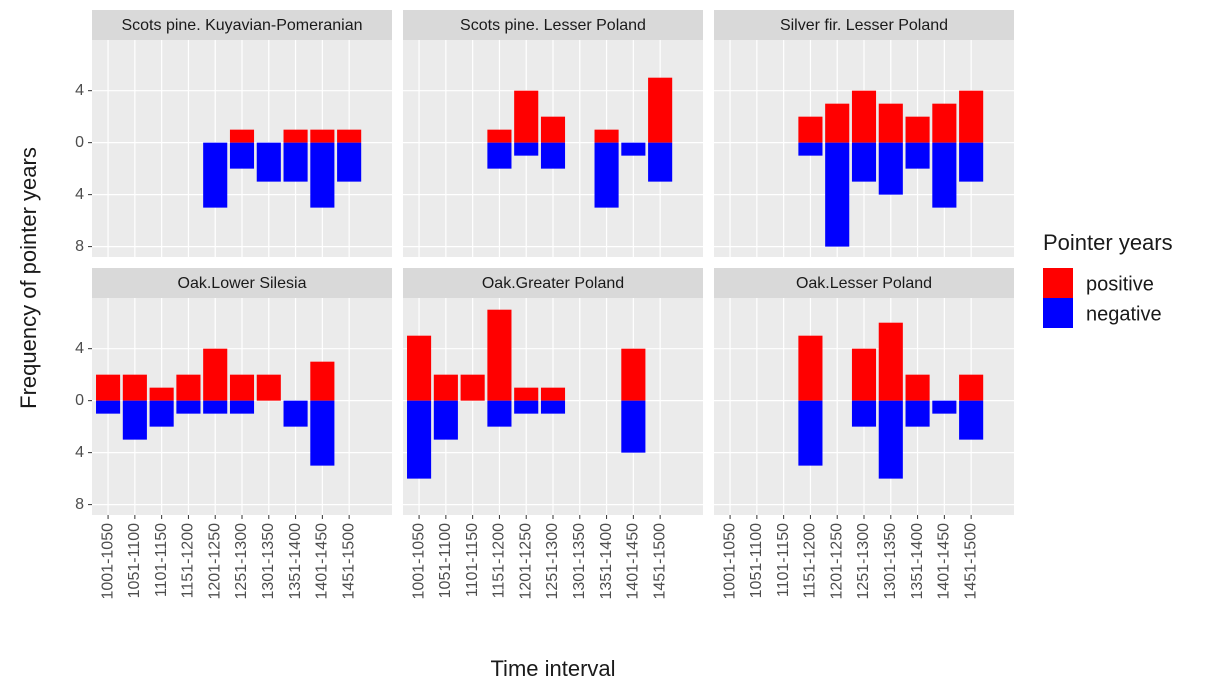 This screenshot has height=692, width=1207. Describe the element at coordinates (863, 561) in the screenshot. I see `x-tick-label: 1251-1300` at that location.